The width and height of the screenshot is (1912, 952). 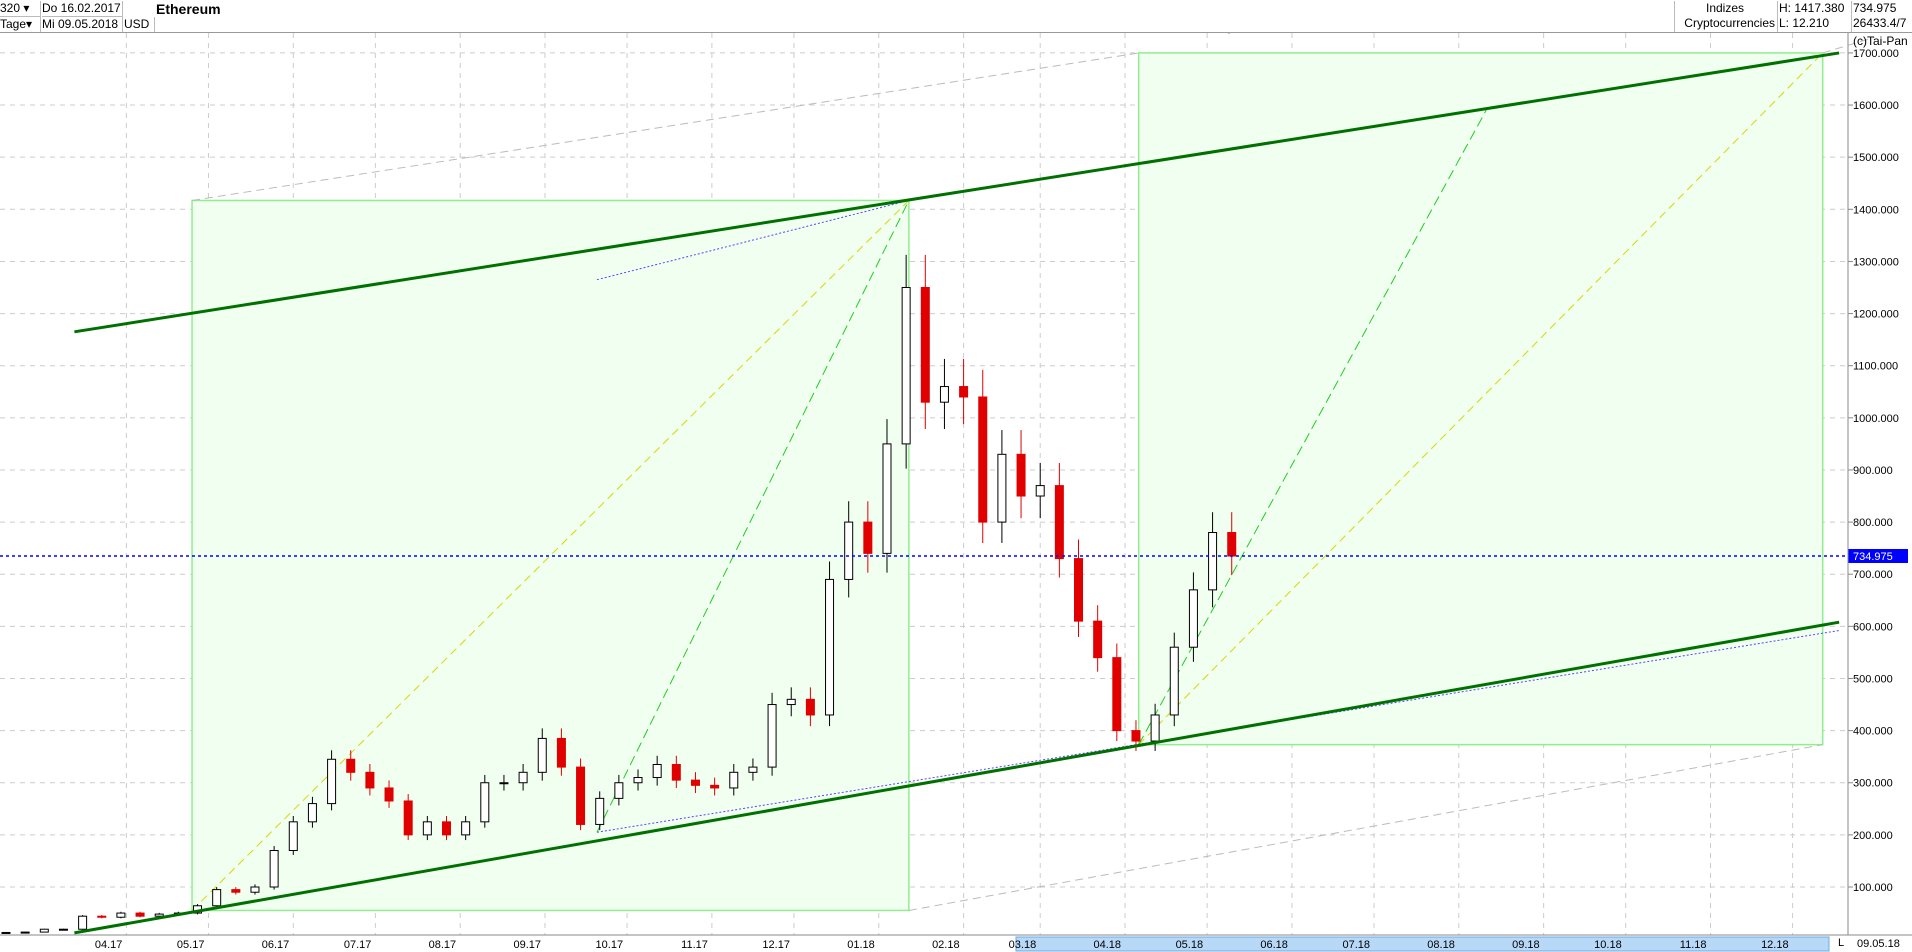 What do you see at coordinates (1873, 575) in the screenshot?
I see `y-tick-label: 700.000` at bounding box center [1873, 575].